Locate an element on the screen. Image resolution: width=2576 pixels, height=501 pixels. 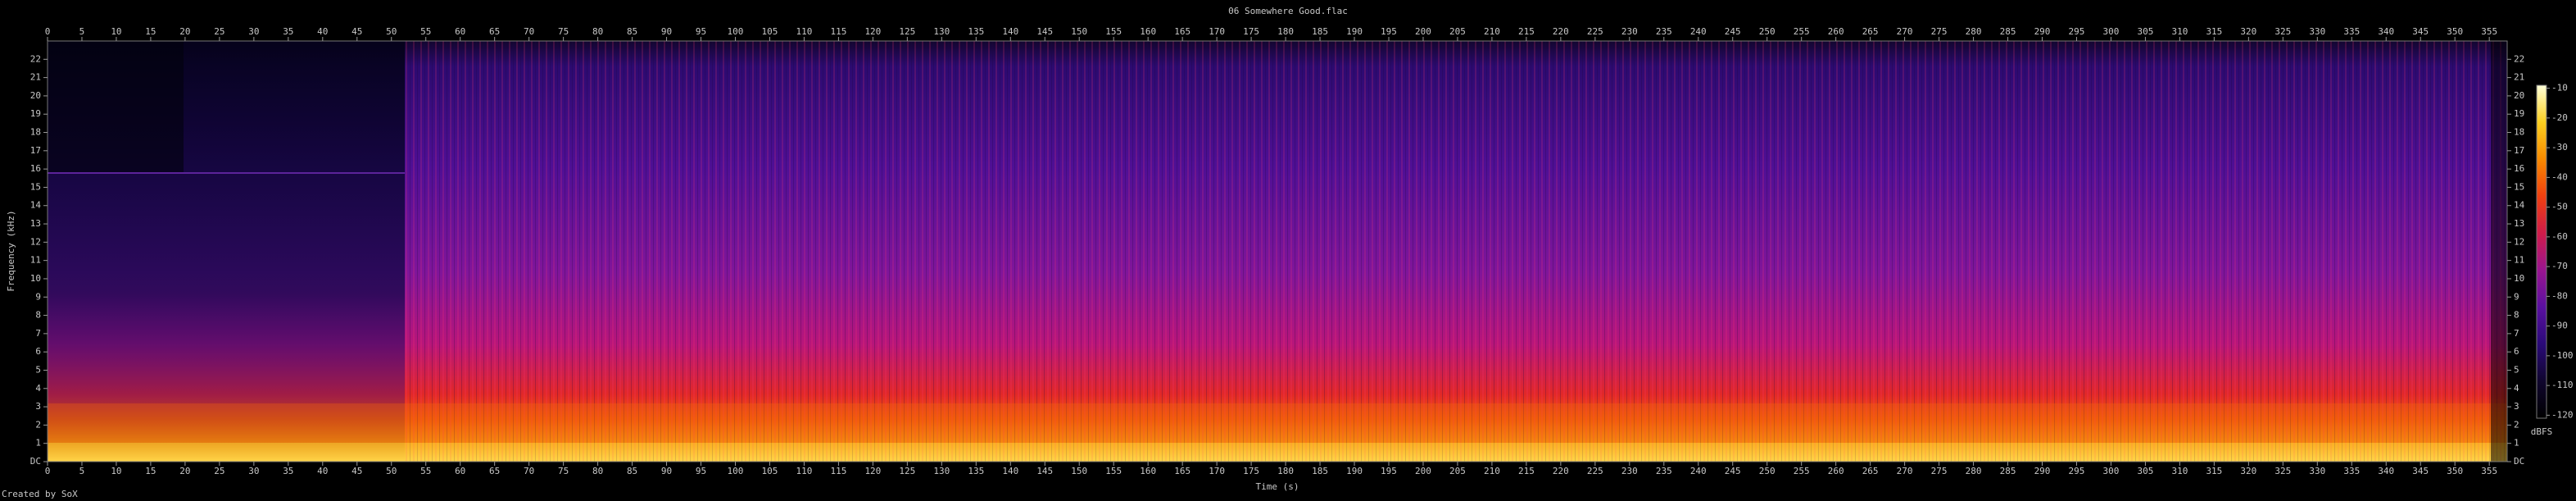
x-tick-label: 120 is located at coordinates (872, 471).